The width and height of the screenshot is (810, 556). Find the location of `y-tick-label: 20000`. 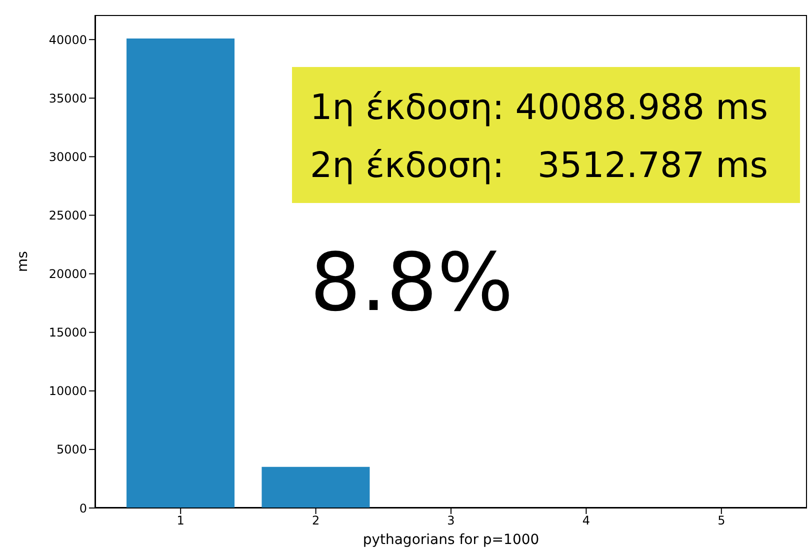

y-tick-label: 20000 is located at coordinates (67, 274).